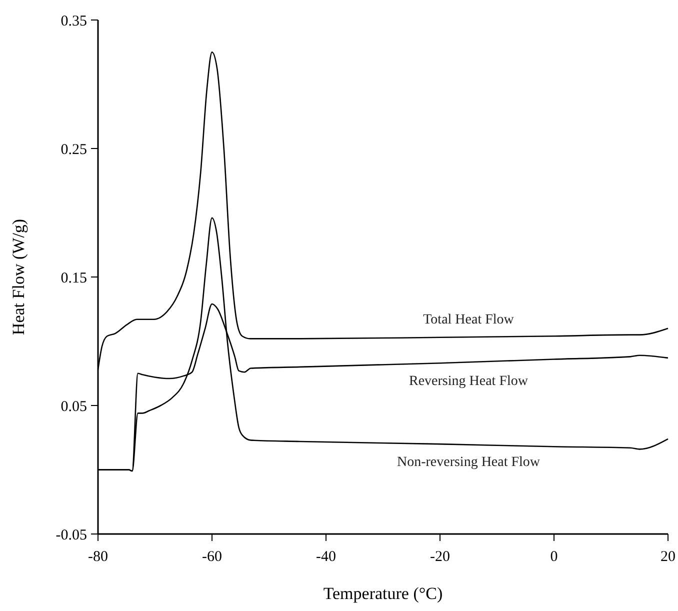  Describe the element at coordinates (440, 557) in the screenshot. I see `x-tick-label: -20` at that location.